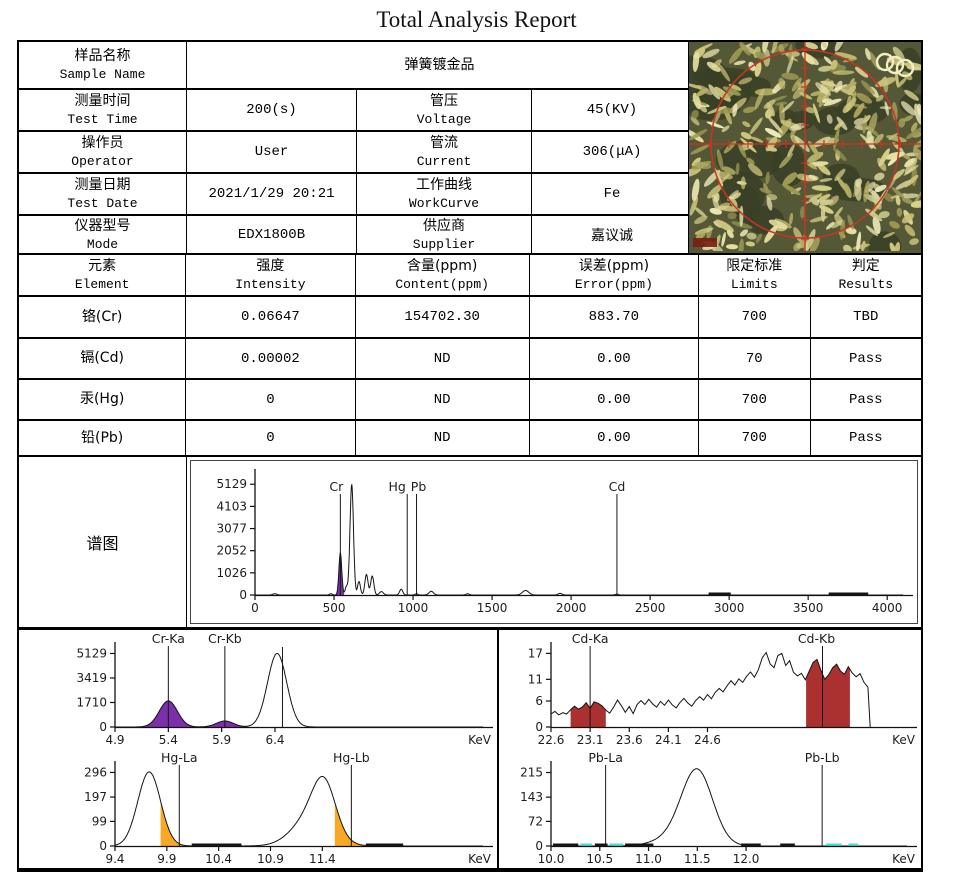  I want to click on sample-photo-image, so click(795, 146).